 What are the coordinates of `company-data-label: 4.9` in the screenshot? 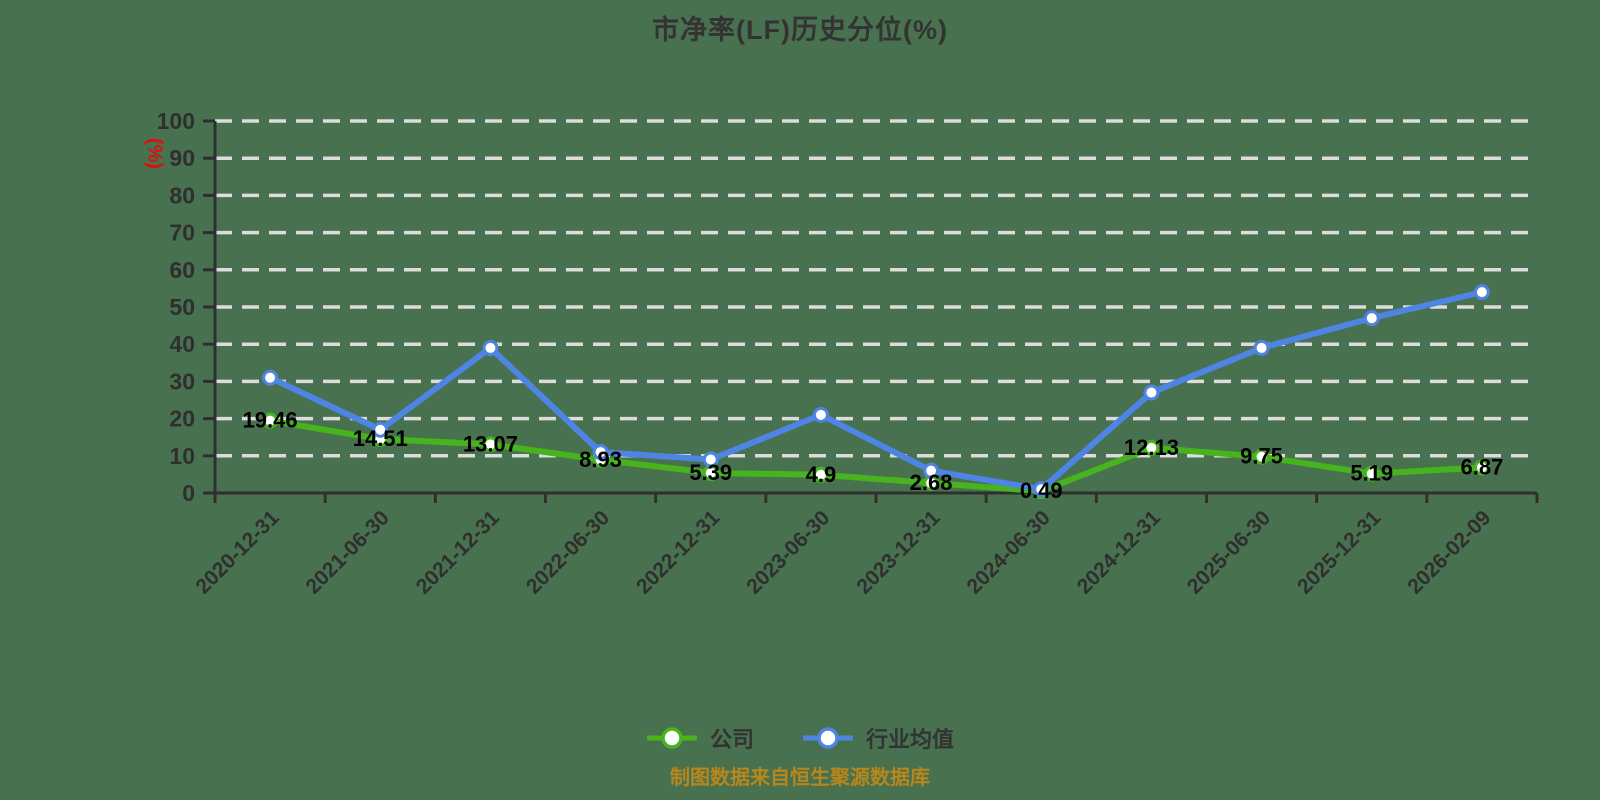 It's located at (821, 474).